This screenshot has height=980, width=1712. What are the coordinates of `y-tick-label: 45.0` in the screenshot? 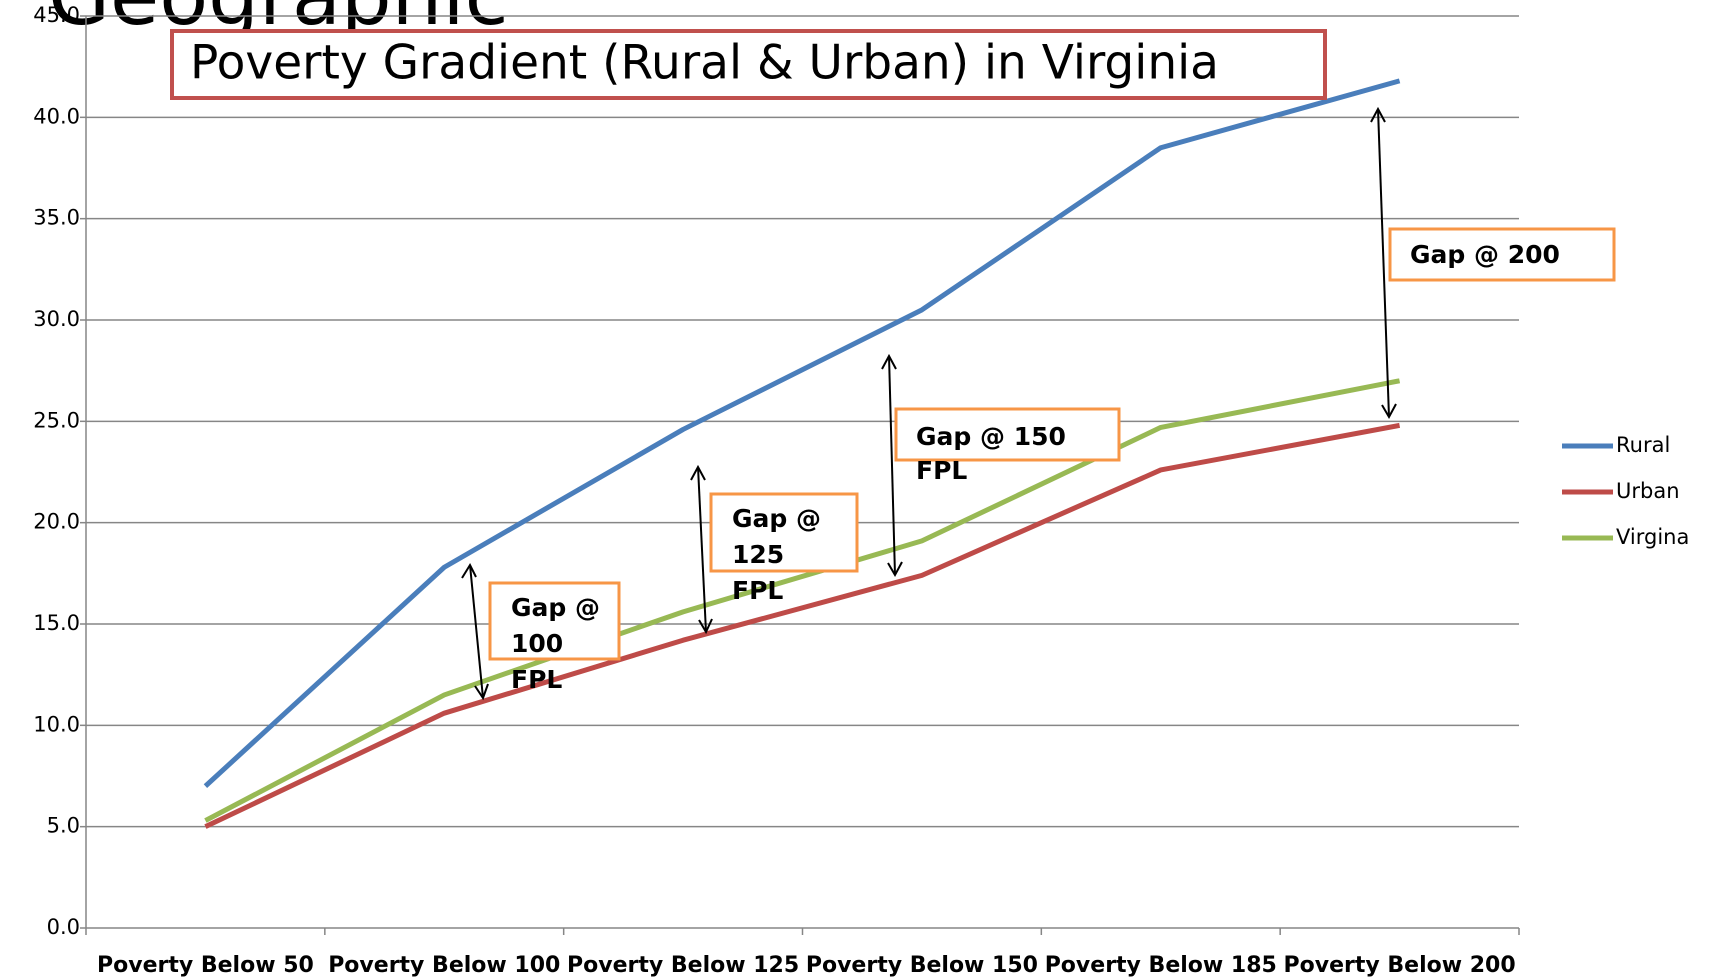 It's located at (56, 15).